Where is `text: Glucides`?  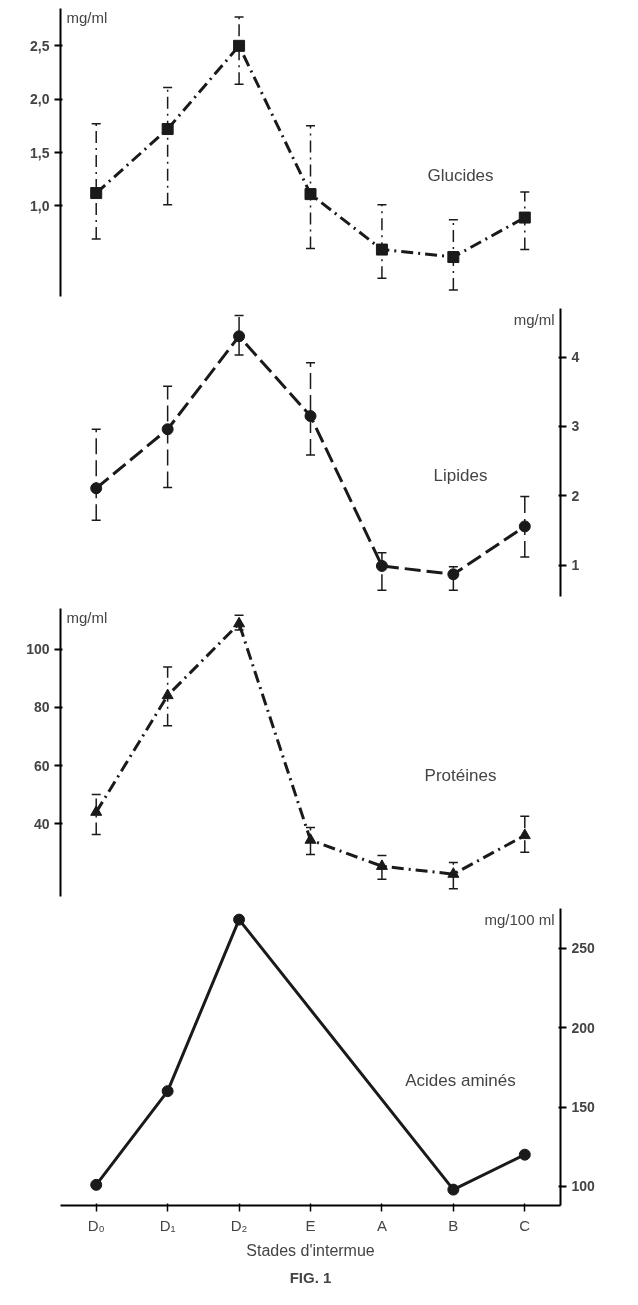 text: Glucides is located at coordinates (460, 176).